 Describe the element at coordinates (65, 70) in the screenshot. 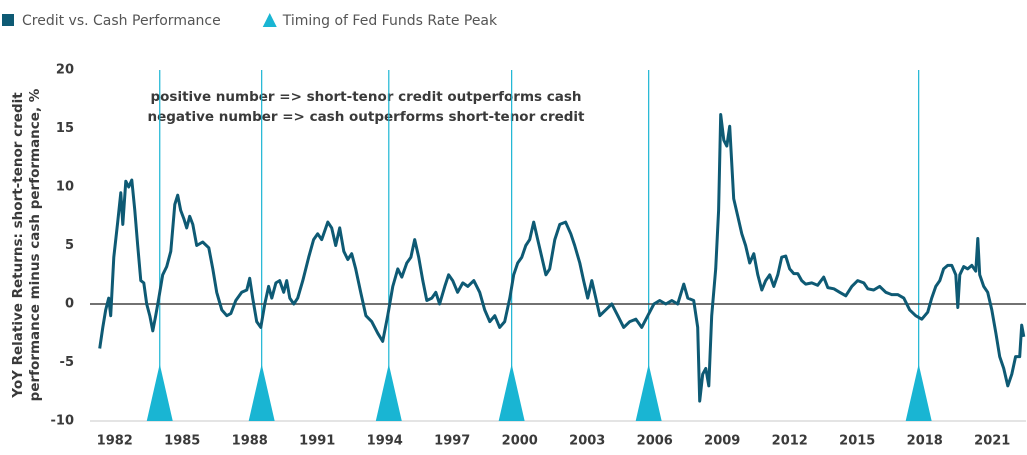

I see `y-tick-label: 20` at that location.